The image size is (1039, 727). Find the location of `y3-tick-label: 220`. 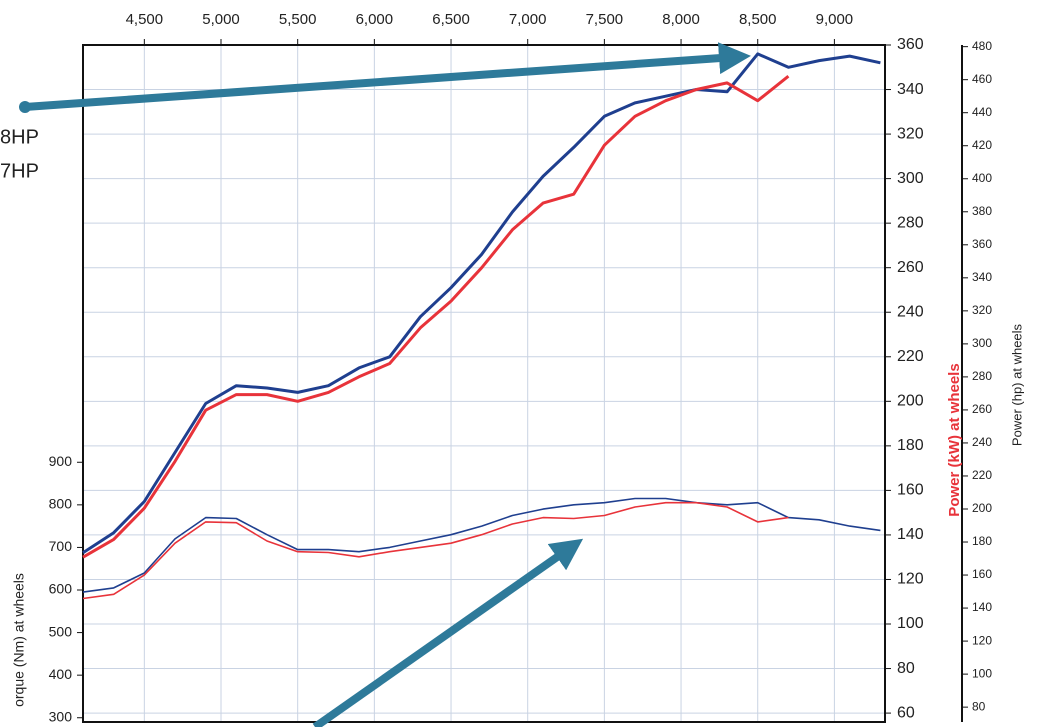

y3-tick-label: 220 is located at coordinates (982, 475).